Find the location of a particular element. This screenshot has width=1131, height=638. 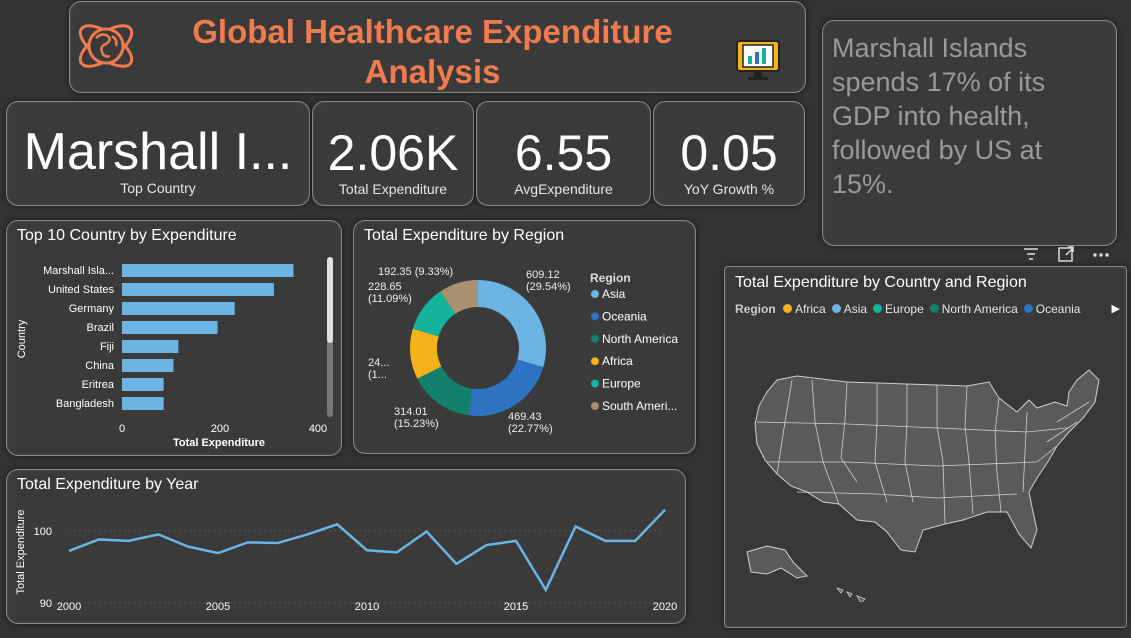

kpi-avg-expenditure: 6.55 AvgExpenditure is located at coordinates (563, 153).